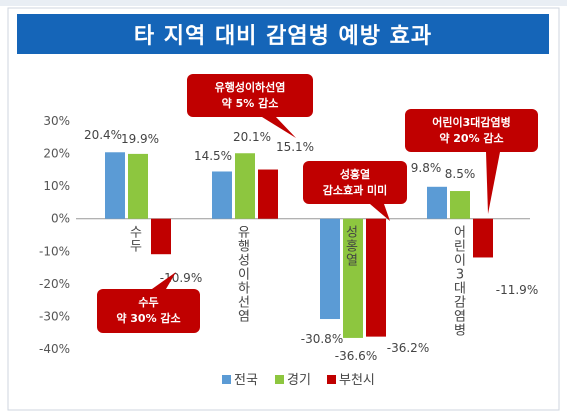 Image resolution: width=567 pixels, height=420 pixels. I want to click on legend-label-경기: 경기, so click(299, 380).